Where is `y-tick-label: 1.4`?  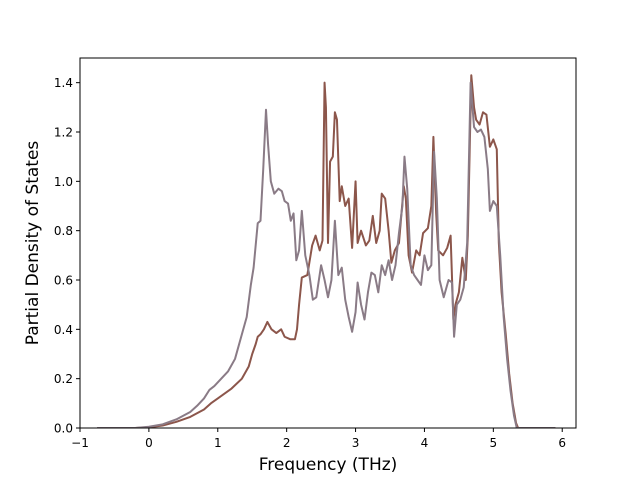 y-tick-label: 1.4 is located at coordinates (63, 83).